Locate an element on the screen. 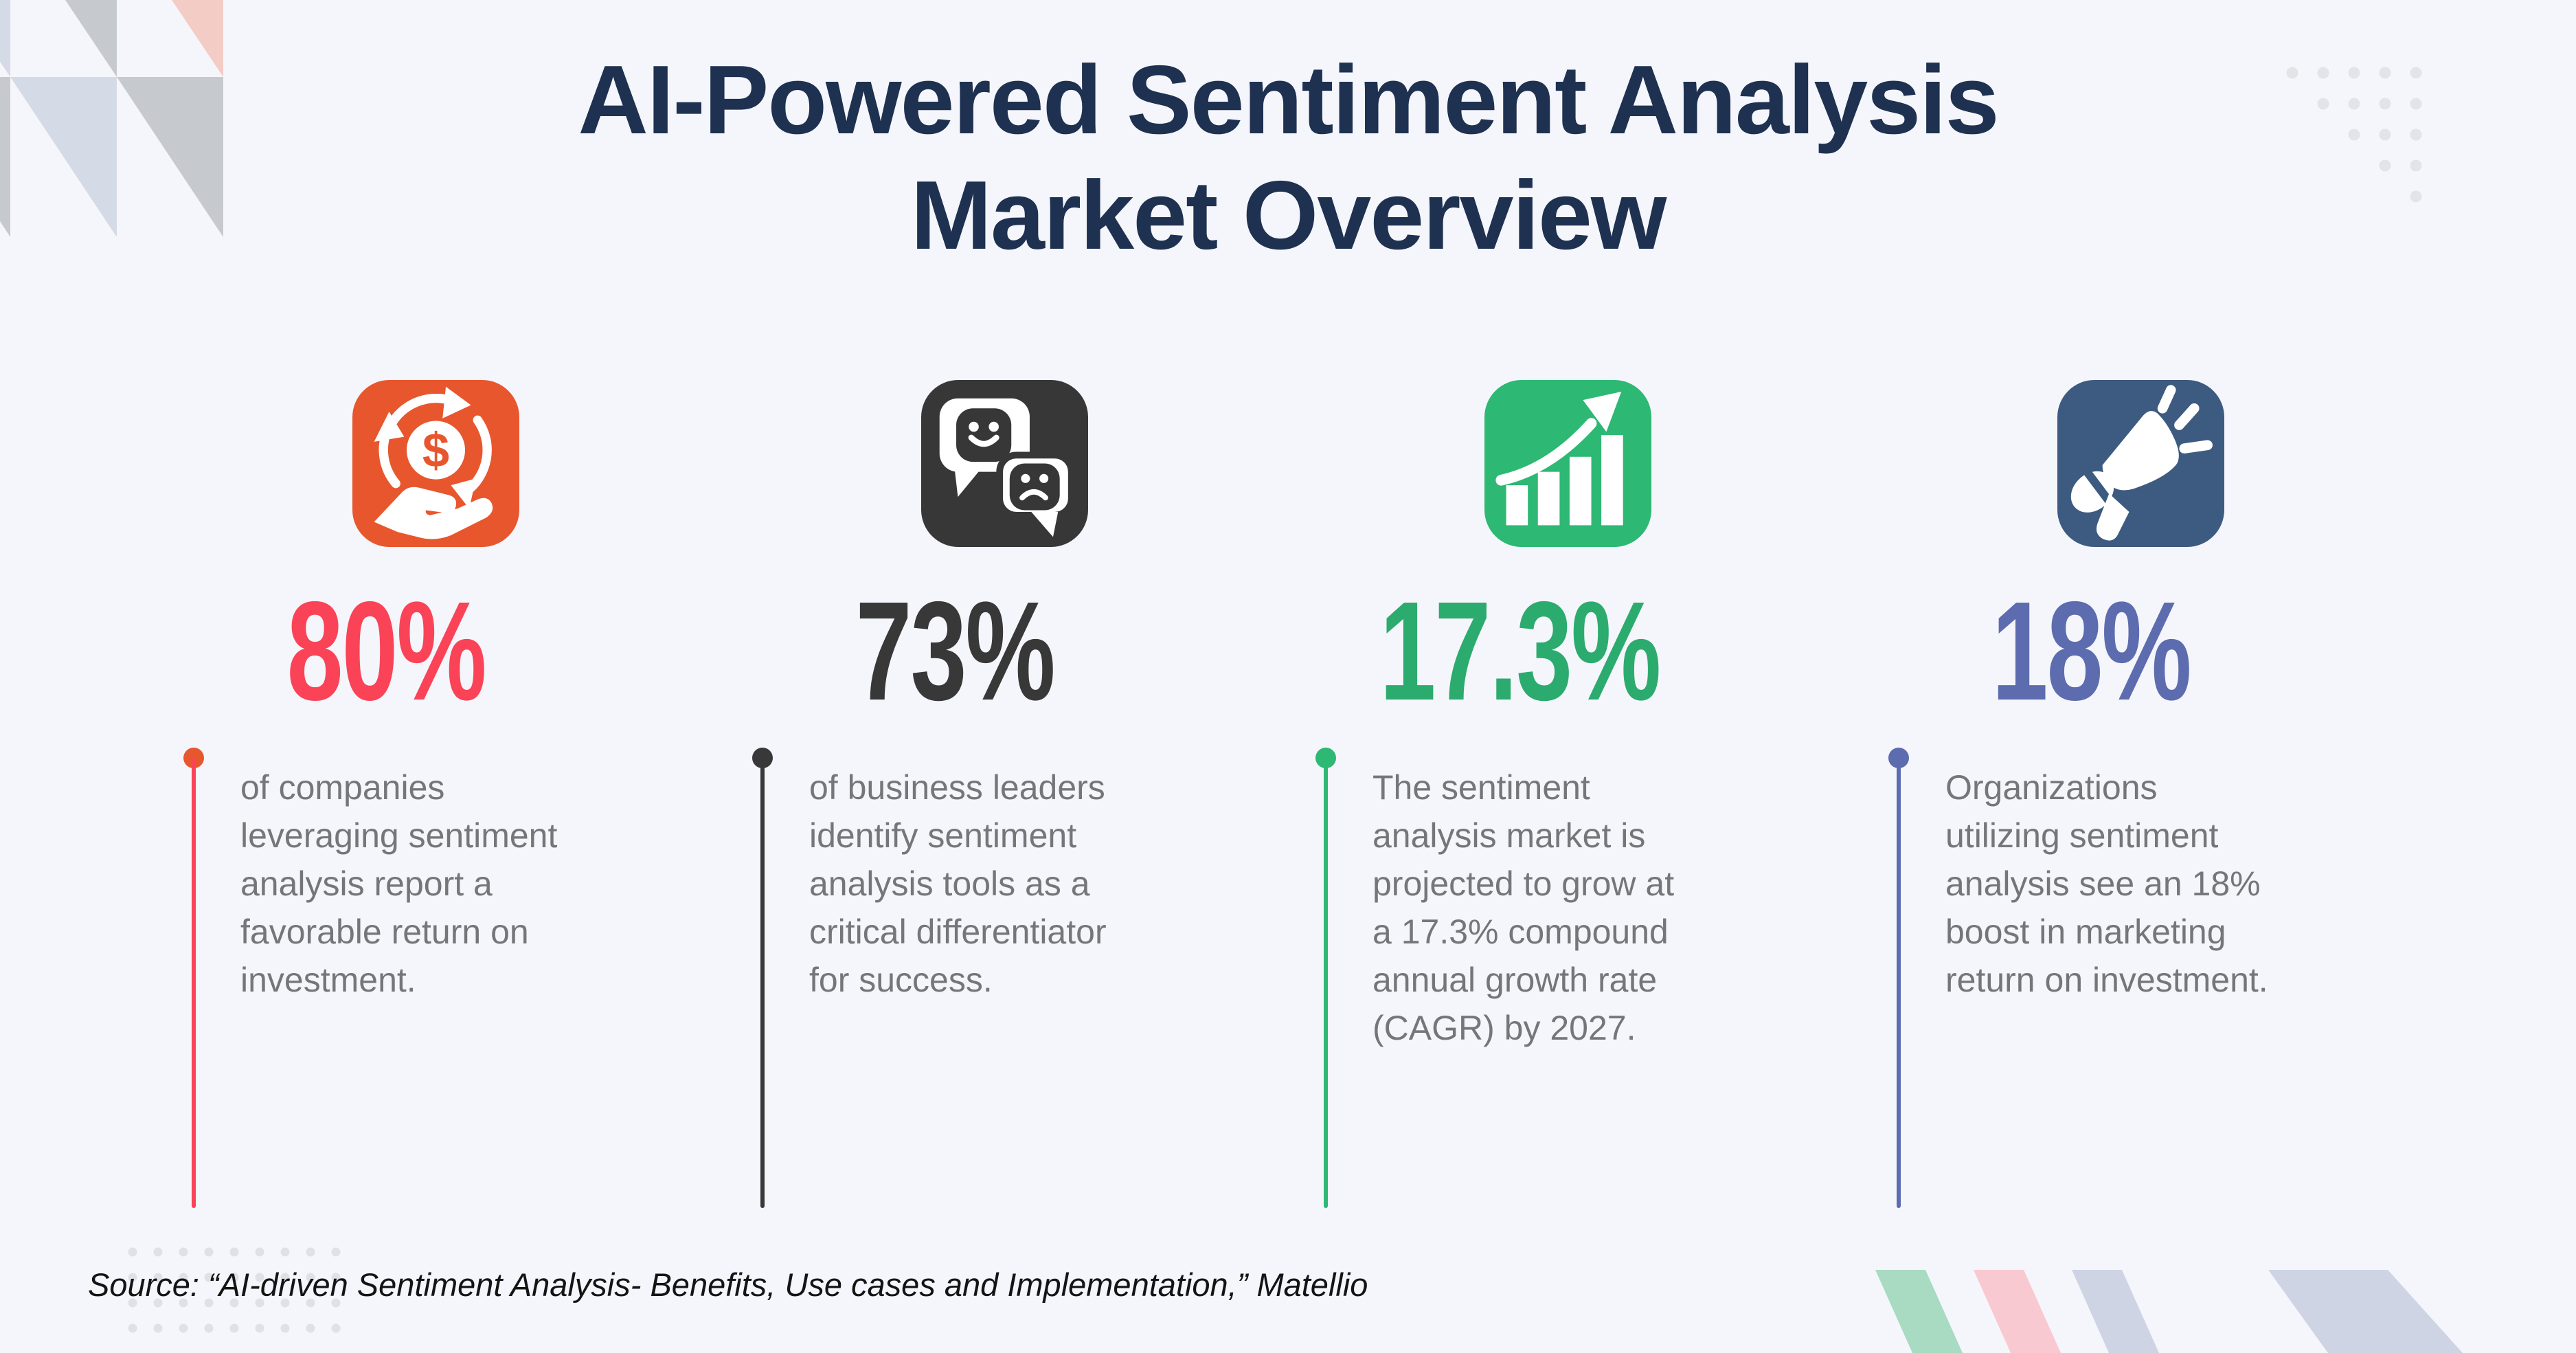 The height and width of the screenshot is (1353, 2576). sentiment-chat-bubbles-icon is located at coordinates (1004, 463).